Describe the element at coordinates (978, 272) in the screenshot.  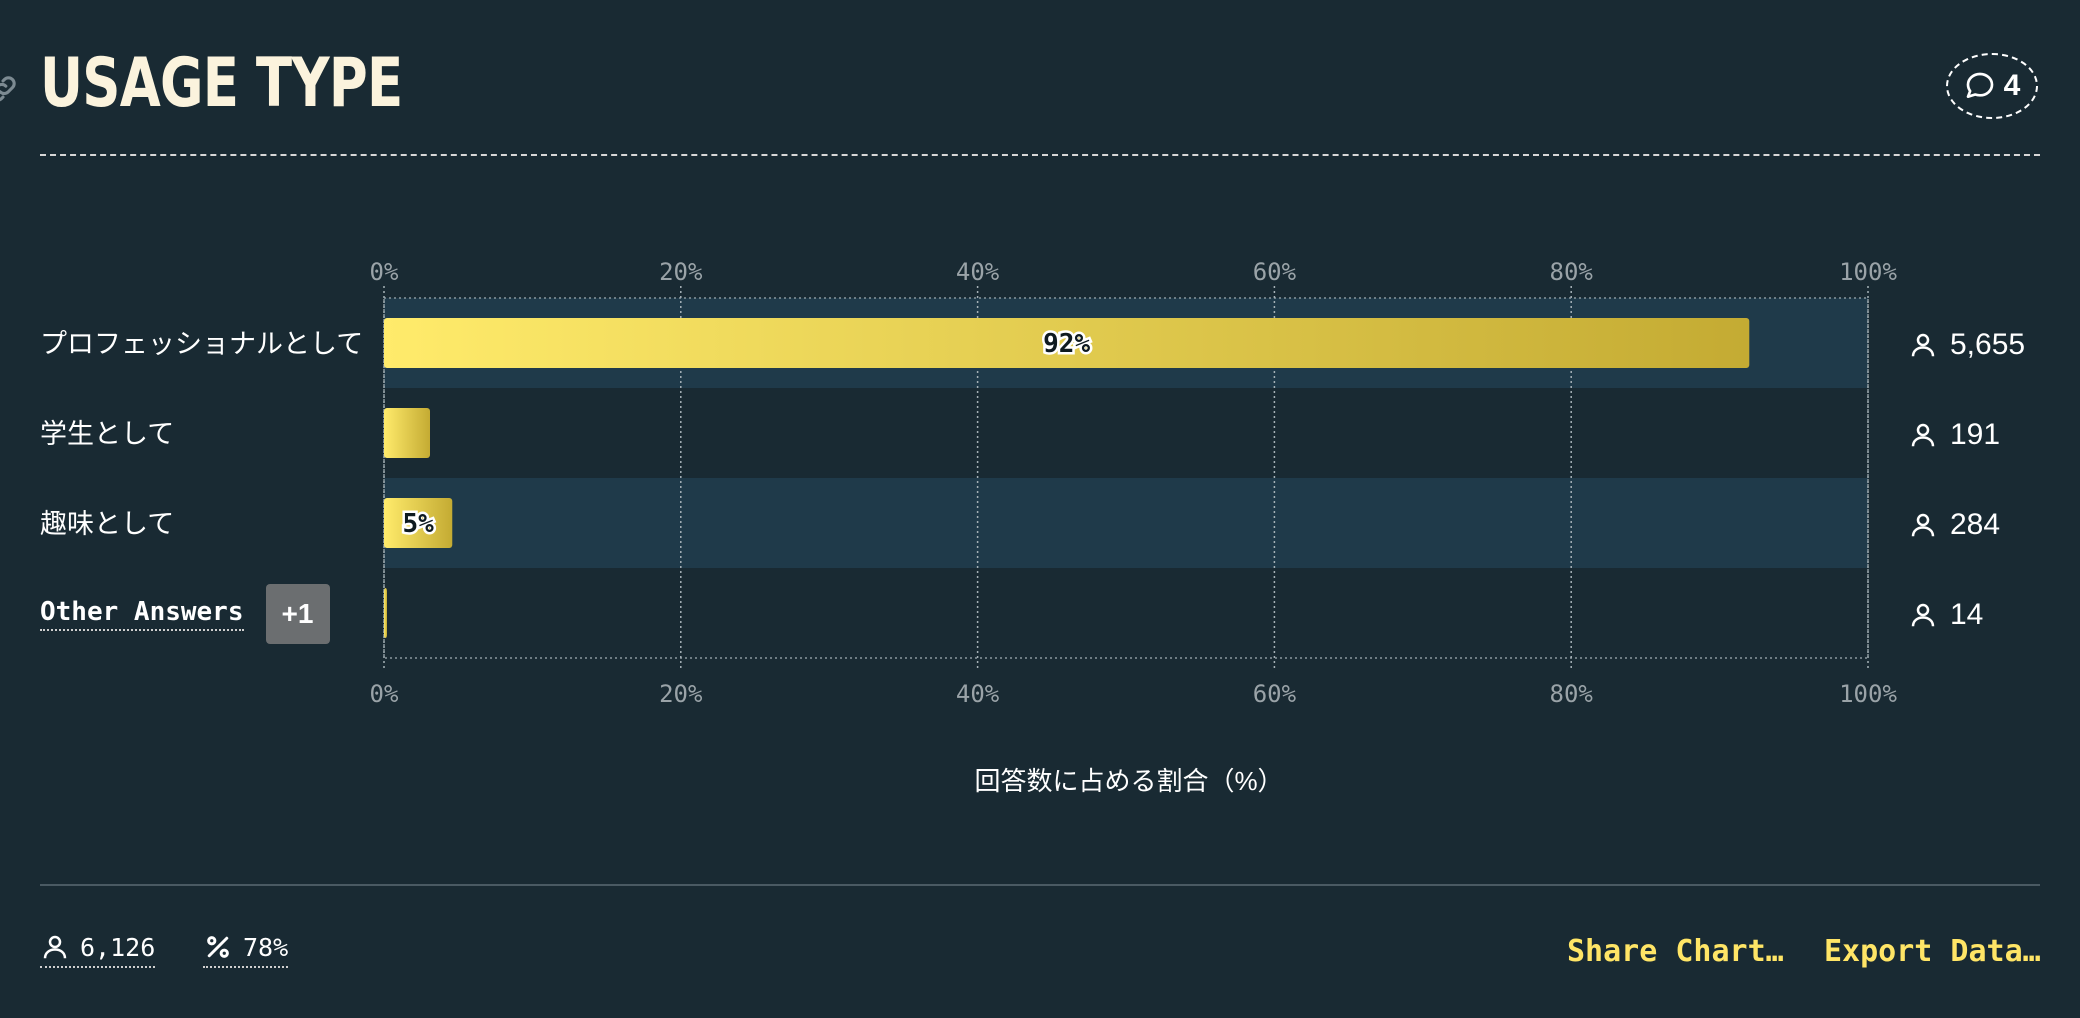
I see `x-tick-label-top: 40%` at that location.